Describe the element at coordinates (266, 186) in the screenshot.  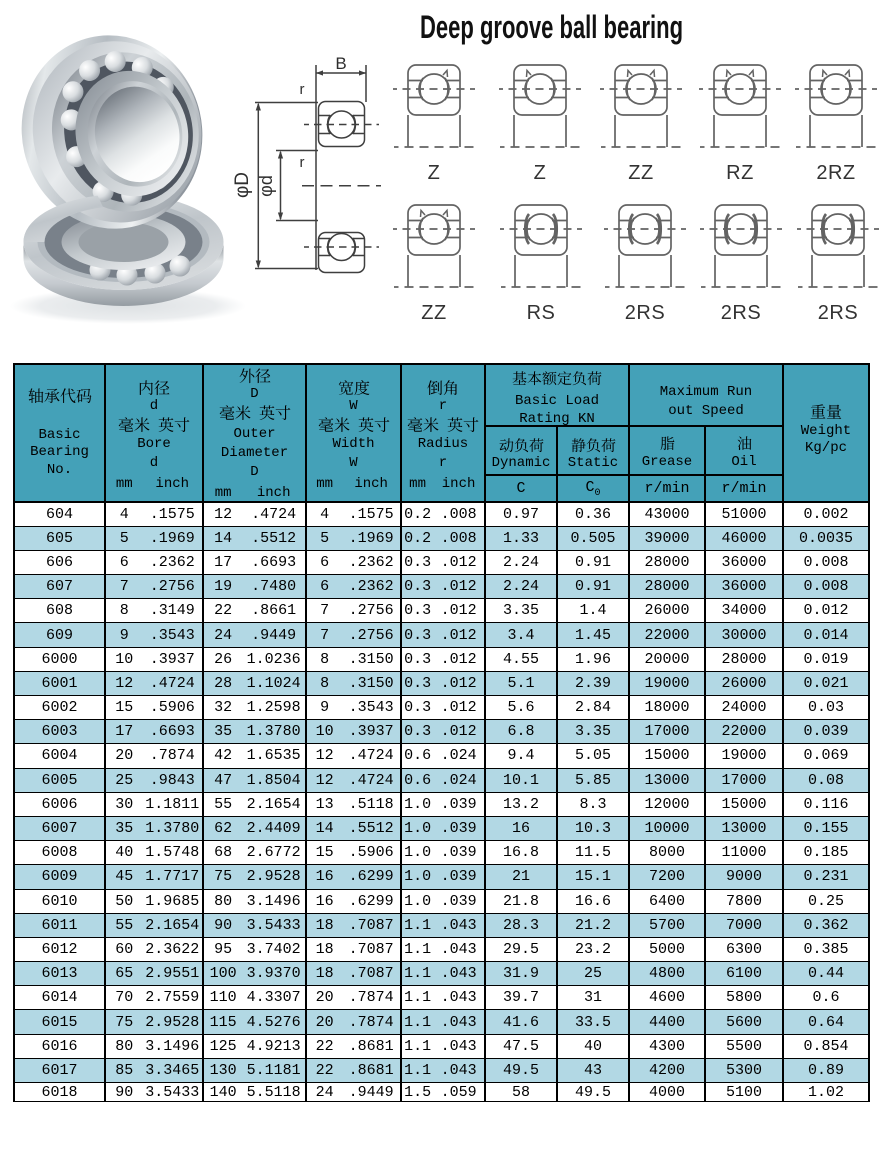
I see `svg-text: φd` at that location.